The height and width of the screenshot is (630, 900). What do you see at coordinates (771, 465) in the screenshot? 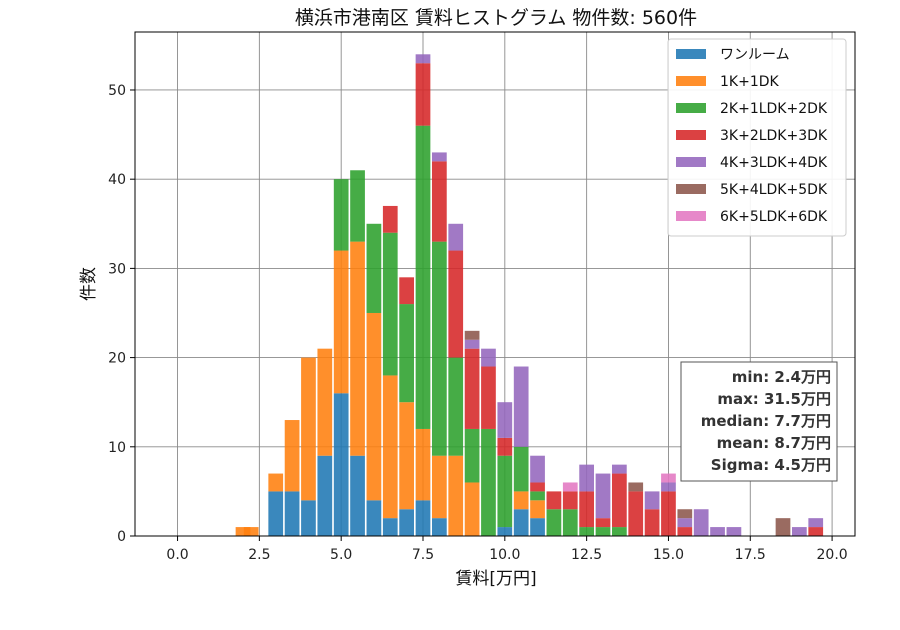
I see `stats-line-4: Sigma: 4.5万円` at bounding box center [771, 465].